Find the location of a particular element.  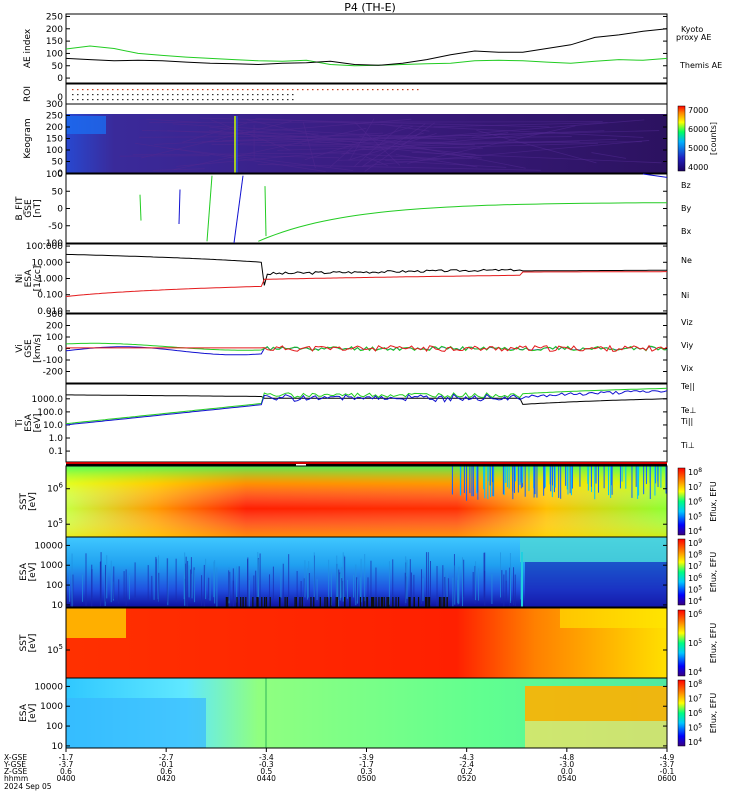

x-tick-label: -2.7 is located at coordinates (166, 757).